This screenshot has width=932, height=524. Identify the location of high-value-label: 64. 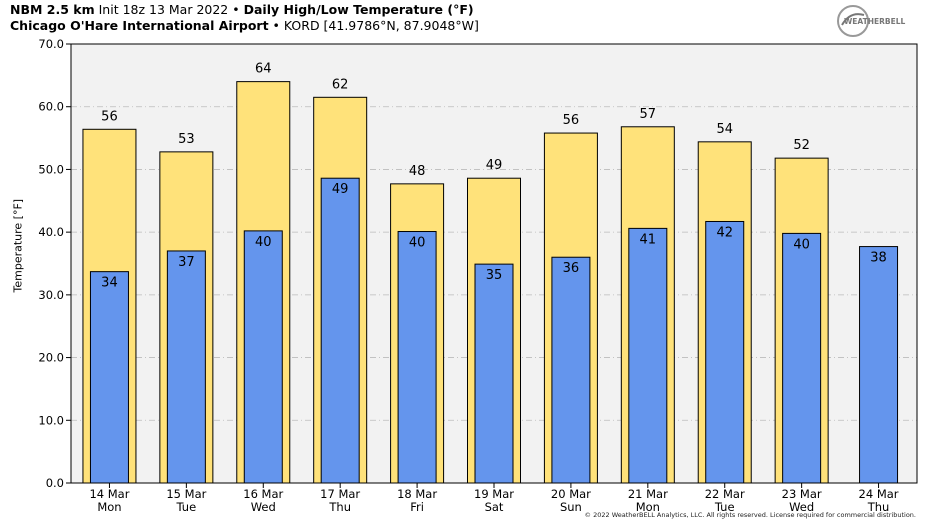
(263, 69).